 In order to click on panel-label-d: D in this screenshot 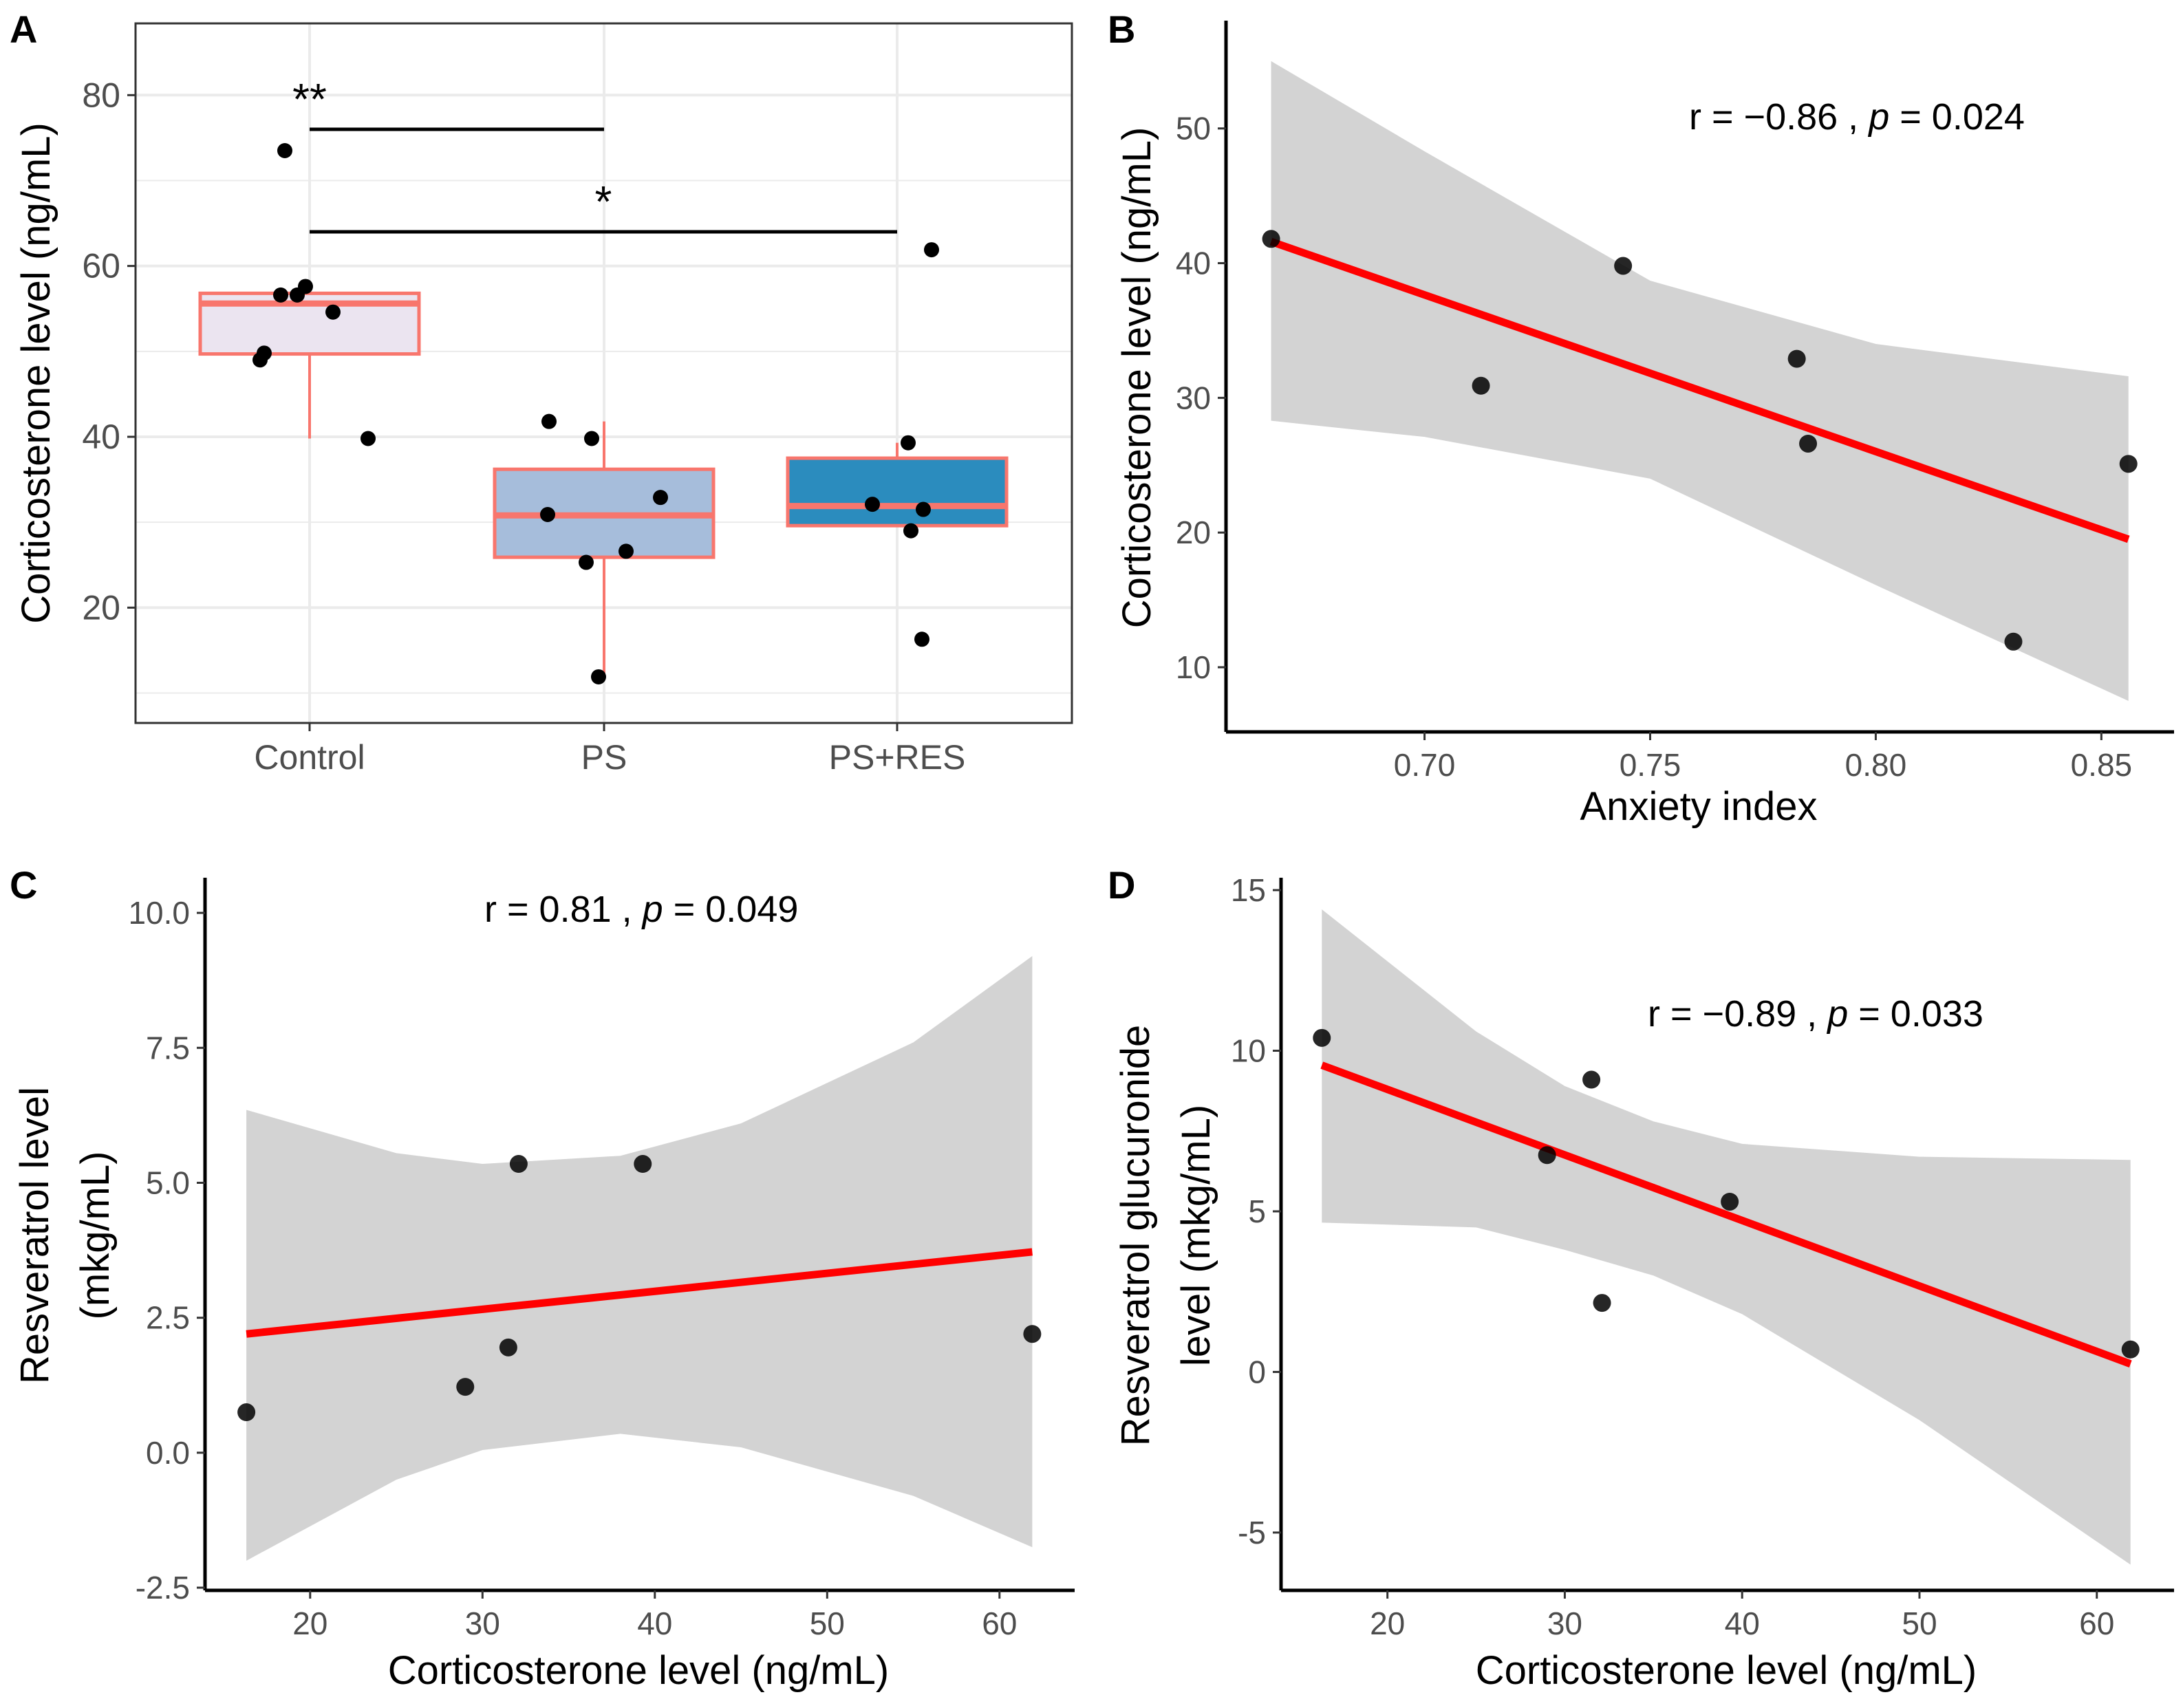, I will do `click(1121, 885)`.